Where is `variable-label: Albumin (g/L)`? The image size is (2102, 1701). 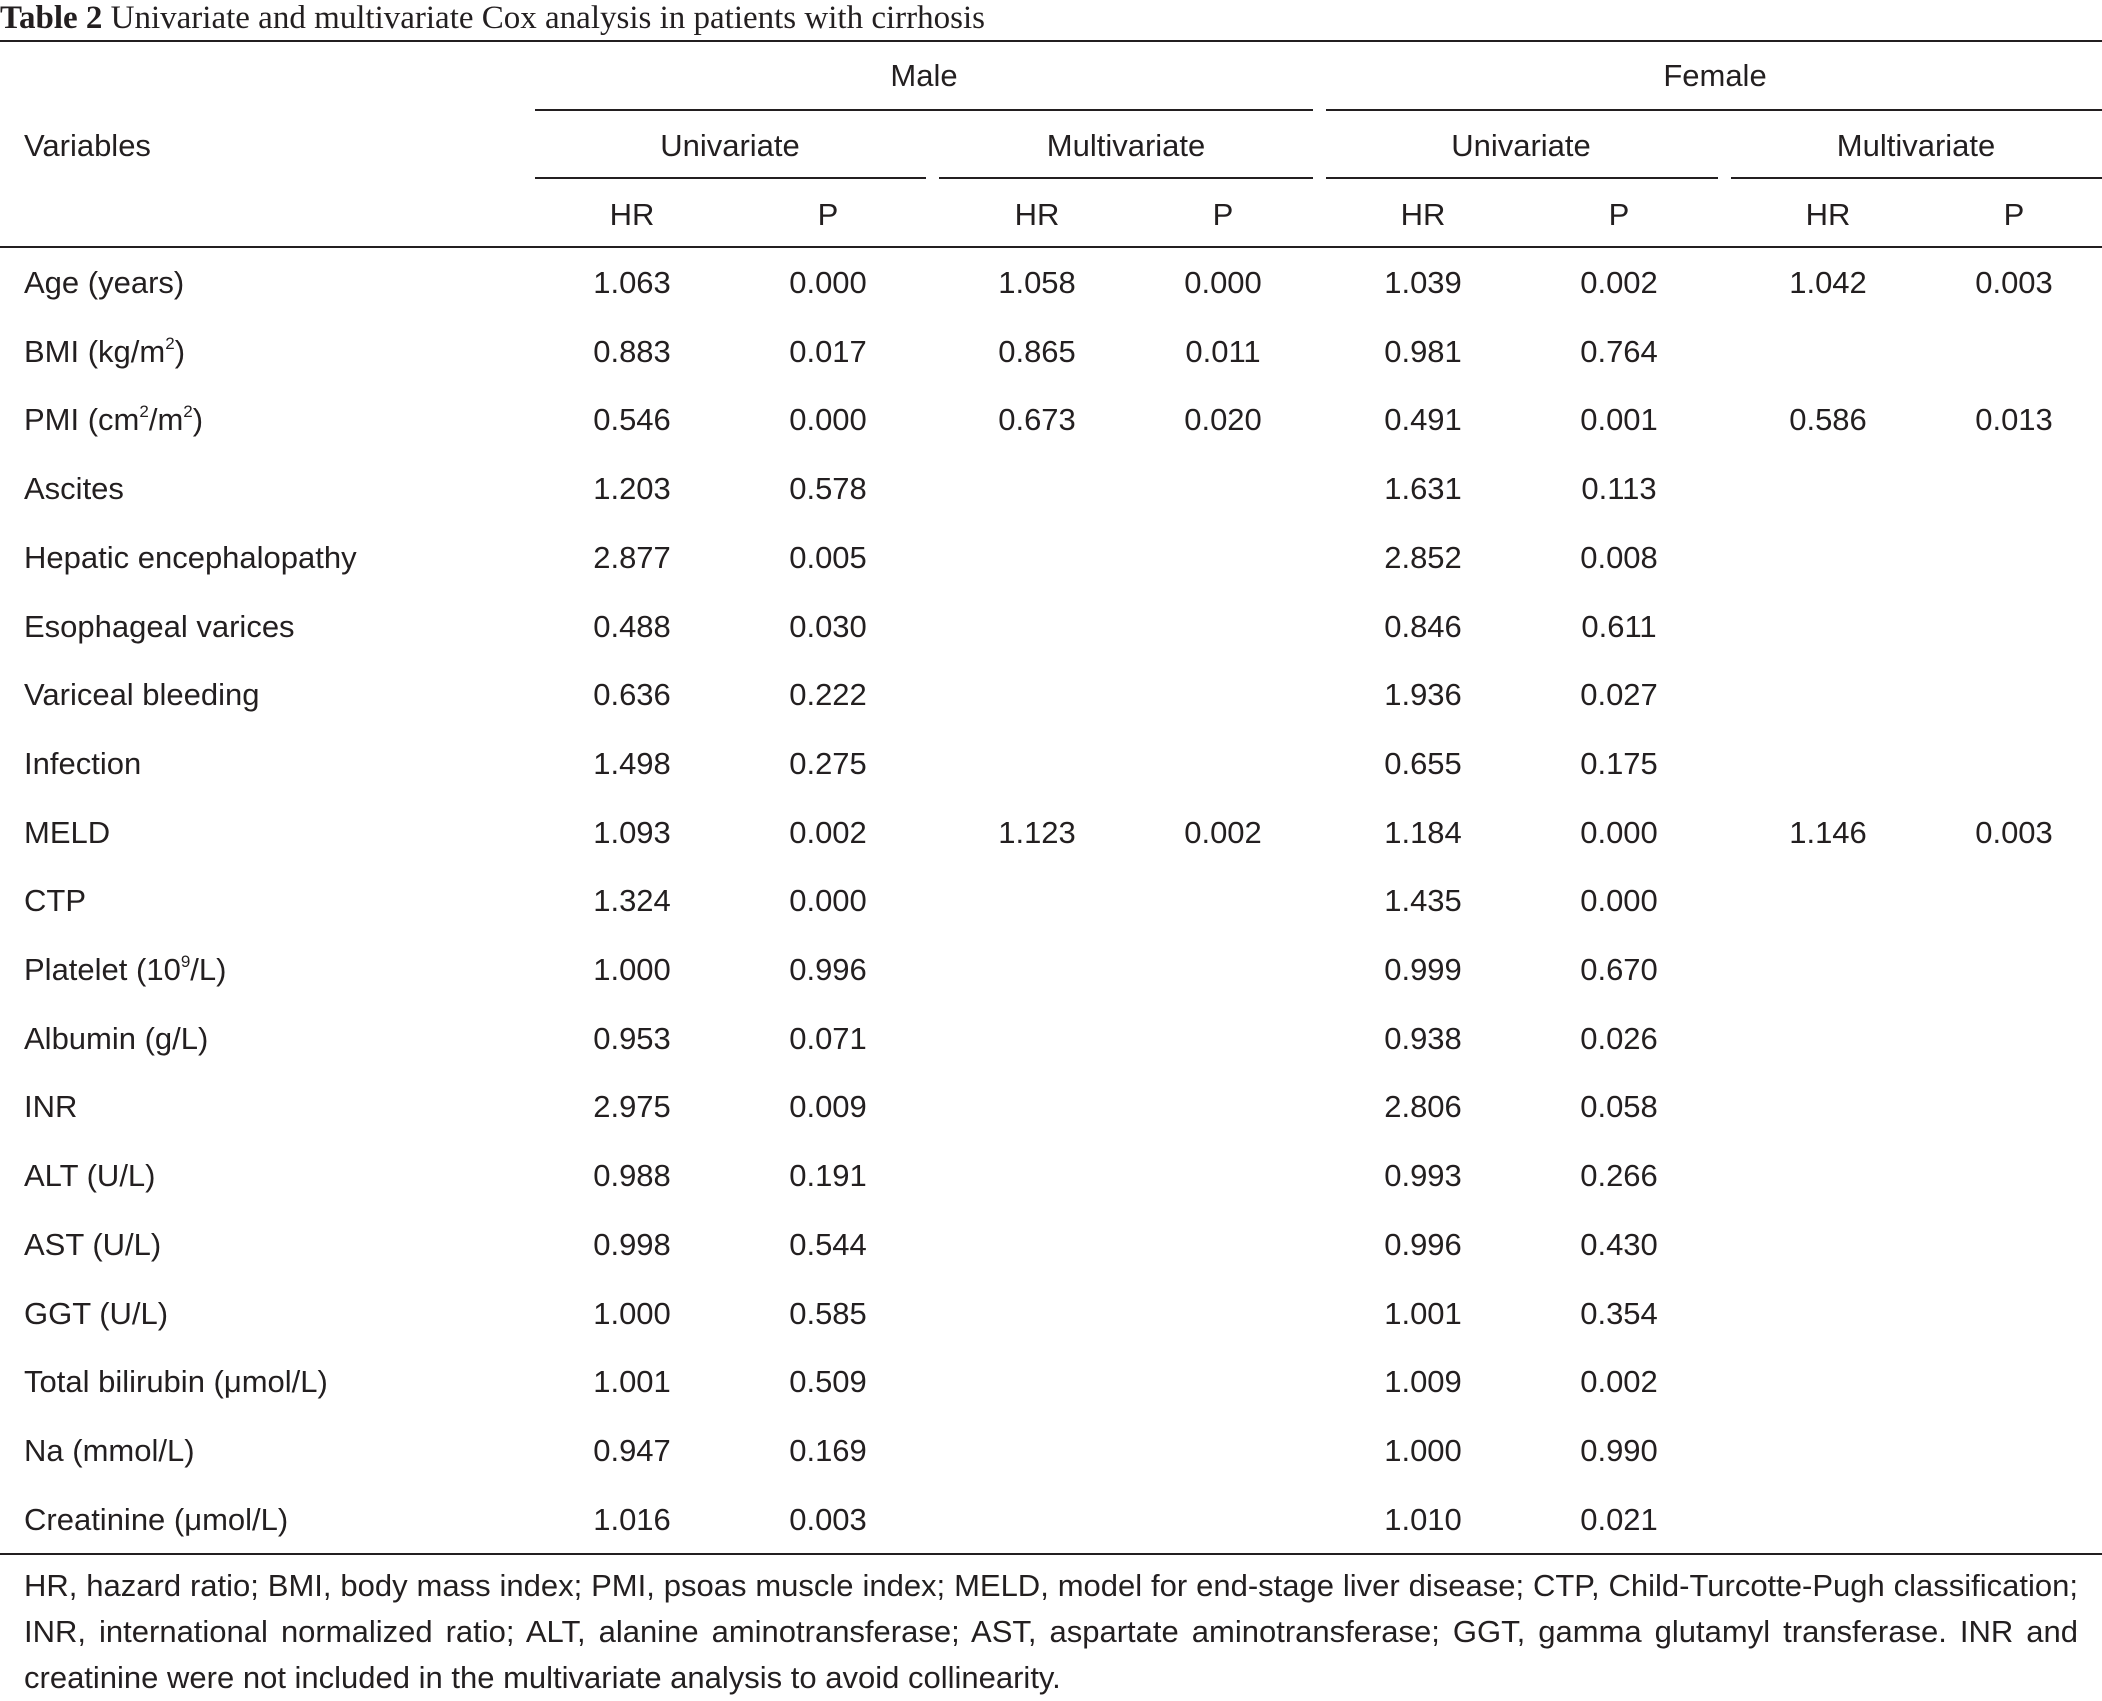
variable-label: Albumin (g/L) is located at coordinates (116, 1038).